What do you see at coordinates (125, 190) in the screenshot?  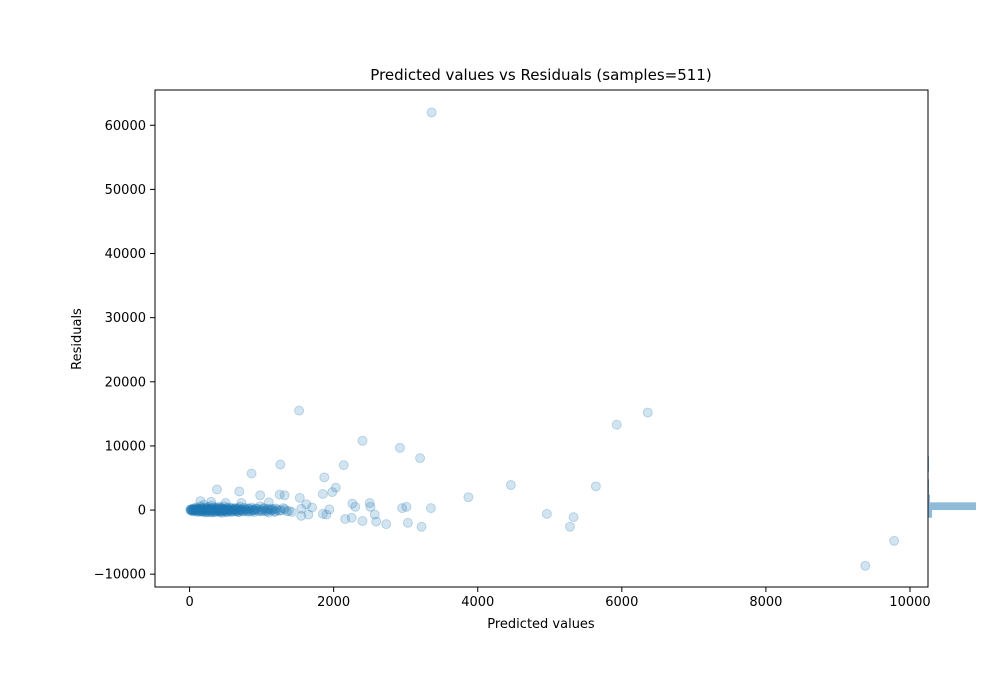 I see `y-tick-label: 50000` at bounding box center [125, 190].